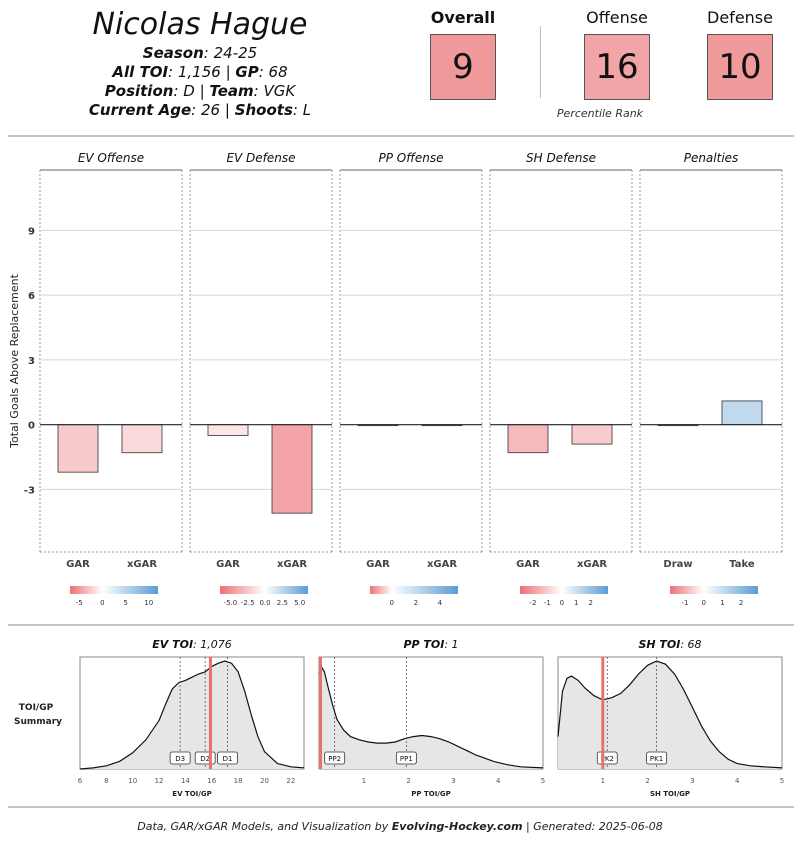 This screenshot has width=800, height=850. What do you see at coordinates (189, 91) in the screenshot?
I see `position-value: D` at bounding box center [189, 91].